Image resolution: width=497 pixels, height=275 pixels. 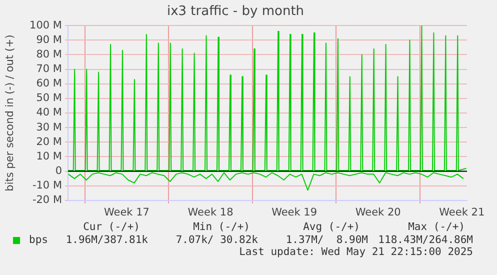 What do you see at coordinates (49, 40) in the screenshot?
I see `y-tick-label: 90 M` at bounding box center [49, 40].